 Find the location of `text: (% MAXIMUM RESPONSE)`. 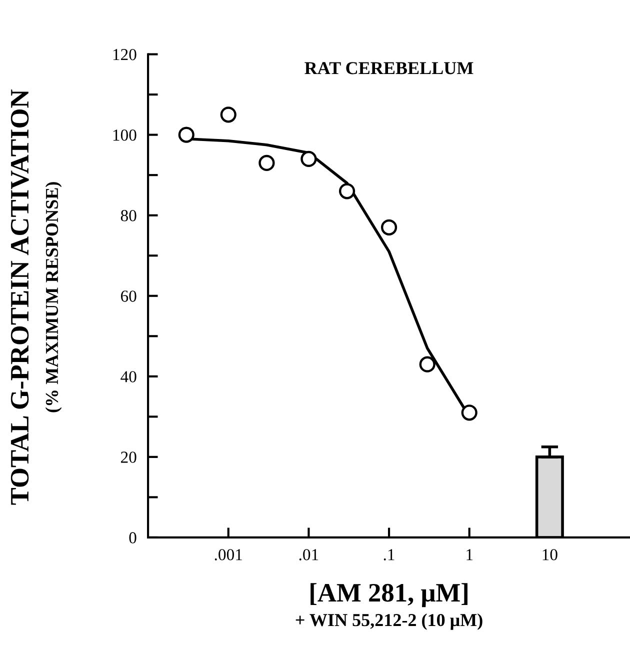

text: (% MAXIMUM RESPONSE) is located at coordinates (53, 297).